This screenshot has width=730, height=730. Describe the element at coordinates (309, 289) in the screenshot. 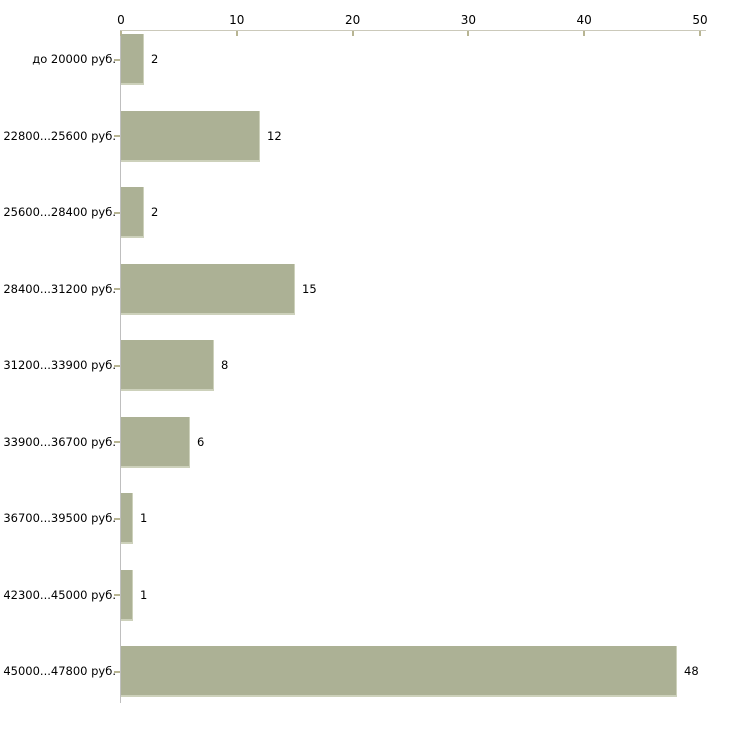

I see `bar-value-label: 15` at that location.